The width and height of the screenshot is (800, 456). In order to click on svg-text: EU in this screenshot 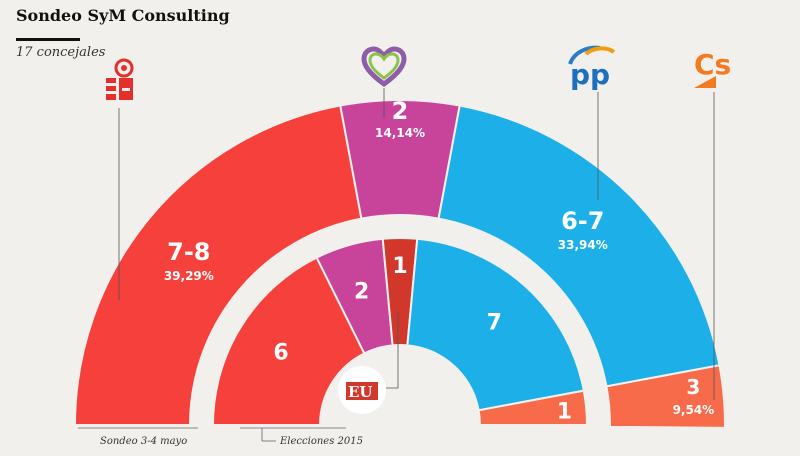, I will do `click(360, 392)`.